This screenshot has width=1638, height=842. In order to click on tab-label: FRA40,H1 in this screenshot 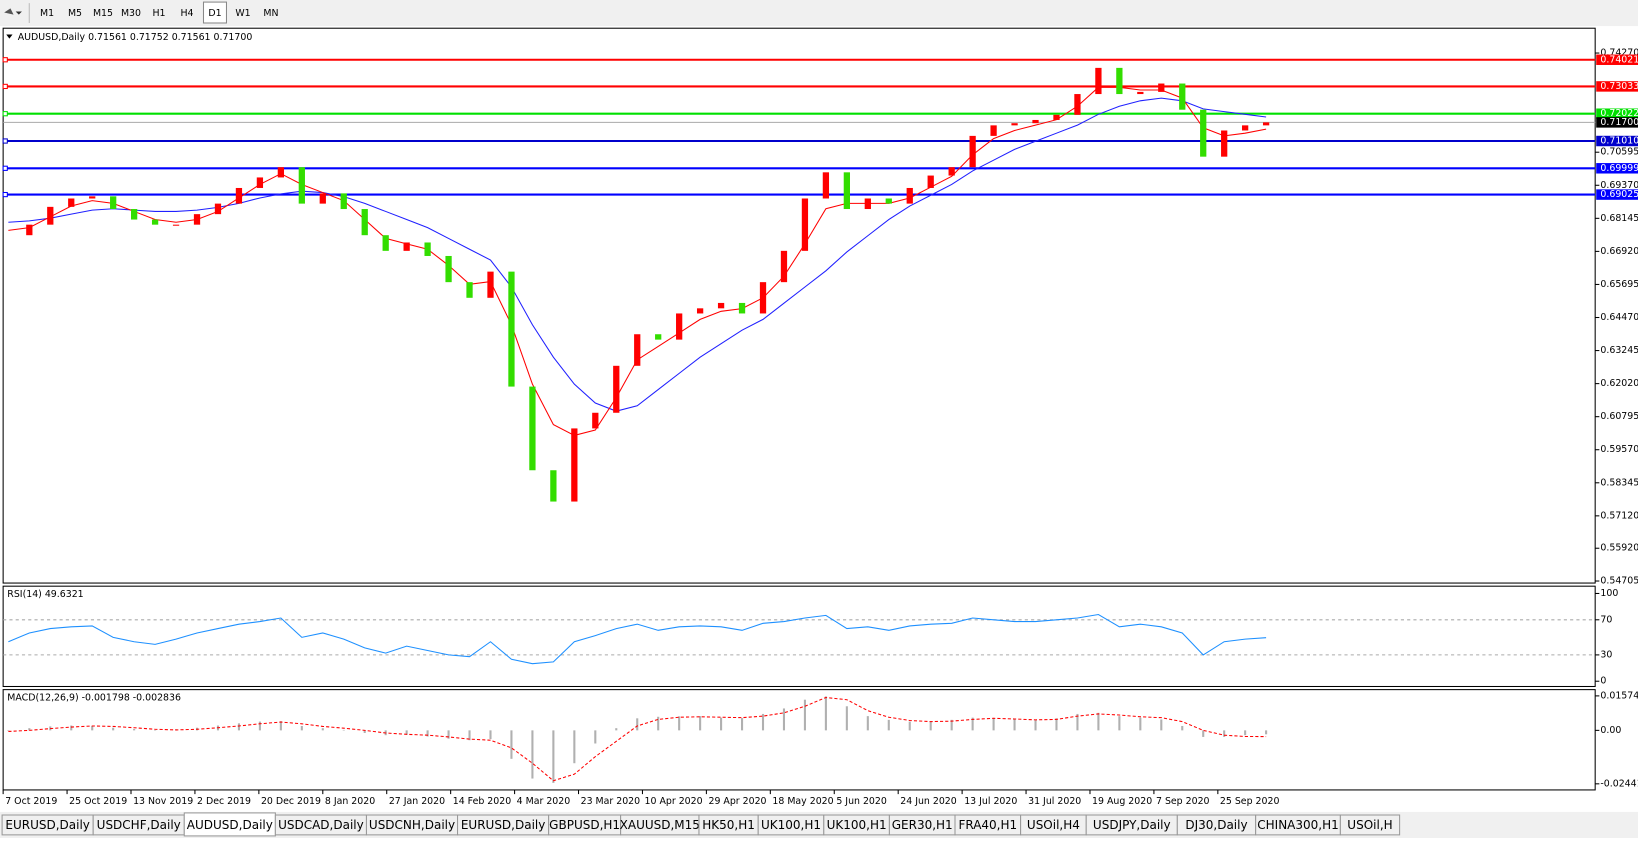, I will do `click(987, 825)`.